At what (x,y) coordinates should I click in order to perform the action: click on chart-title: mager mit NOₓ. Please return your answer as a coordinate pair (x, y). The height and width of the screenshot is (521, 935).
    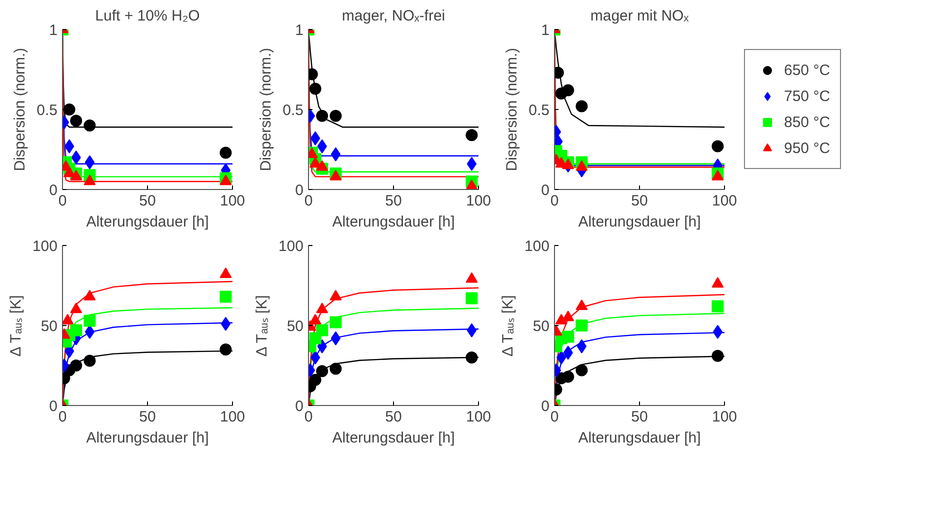
    Looking at the image, I should click on (639, 16).